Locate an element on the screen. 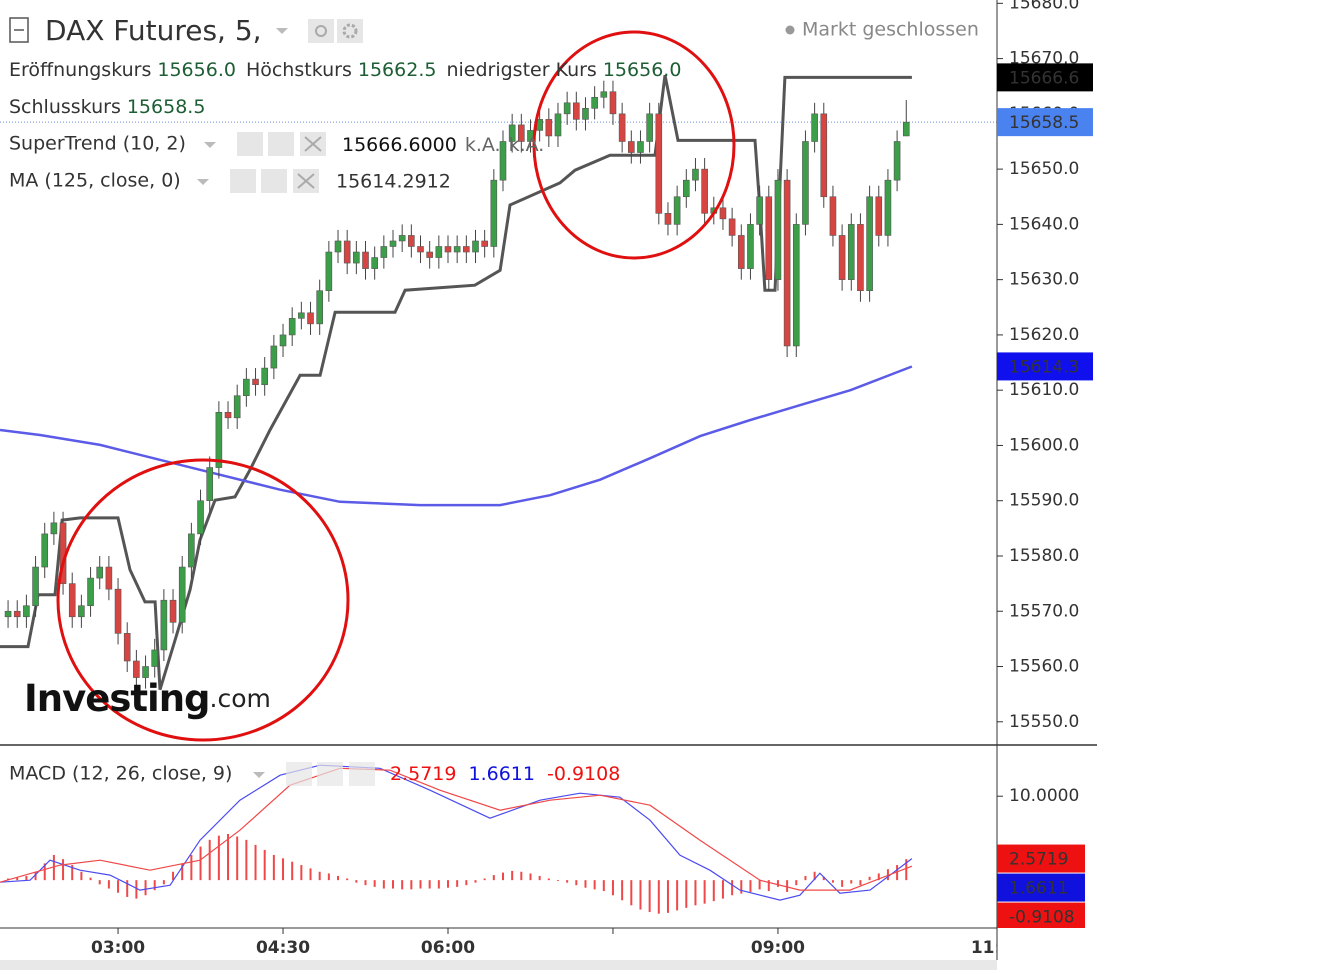 The image size is (1330, 974). ohlc-value: 15658.5 is located at coordinates (166, 107).